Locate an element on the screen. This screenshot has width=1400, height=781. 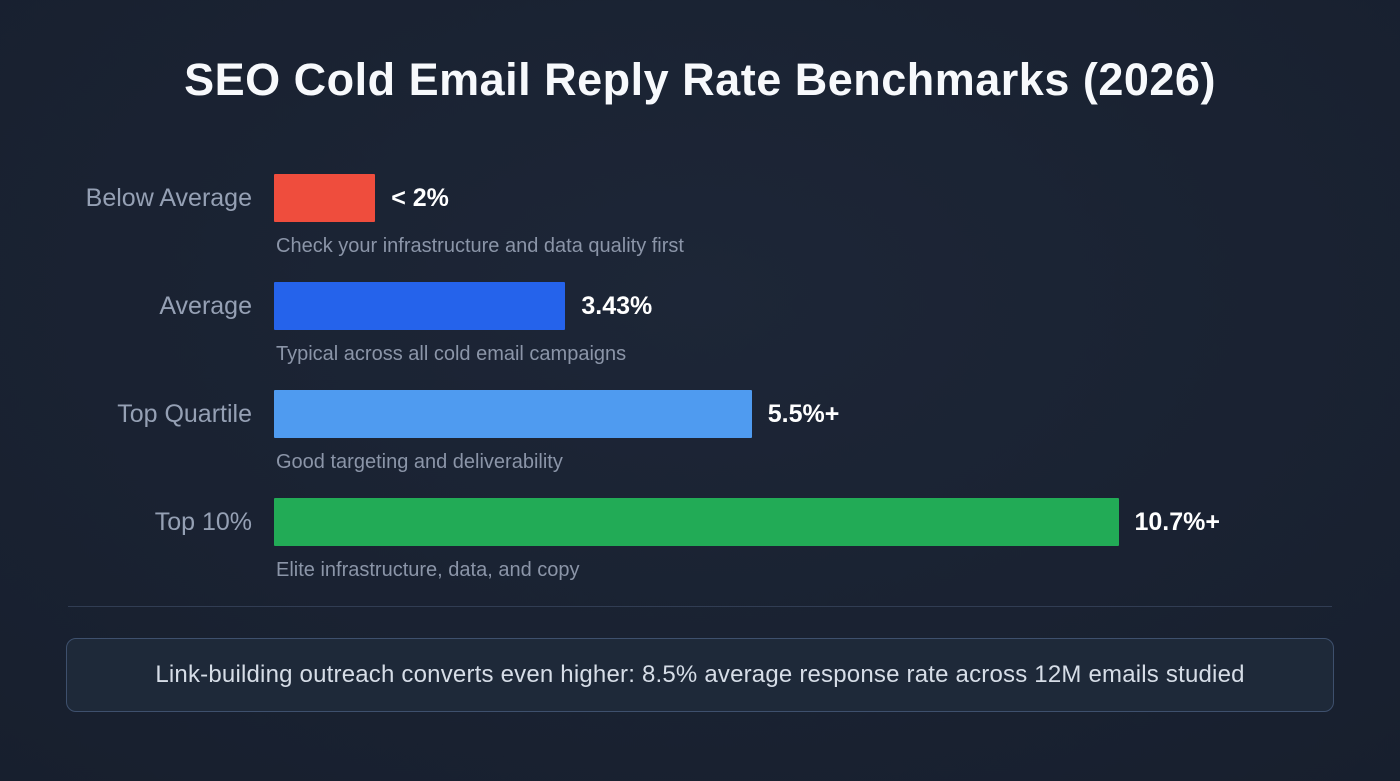
bar-top-quartile is located at coordinates (513, 414).